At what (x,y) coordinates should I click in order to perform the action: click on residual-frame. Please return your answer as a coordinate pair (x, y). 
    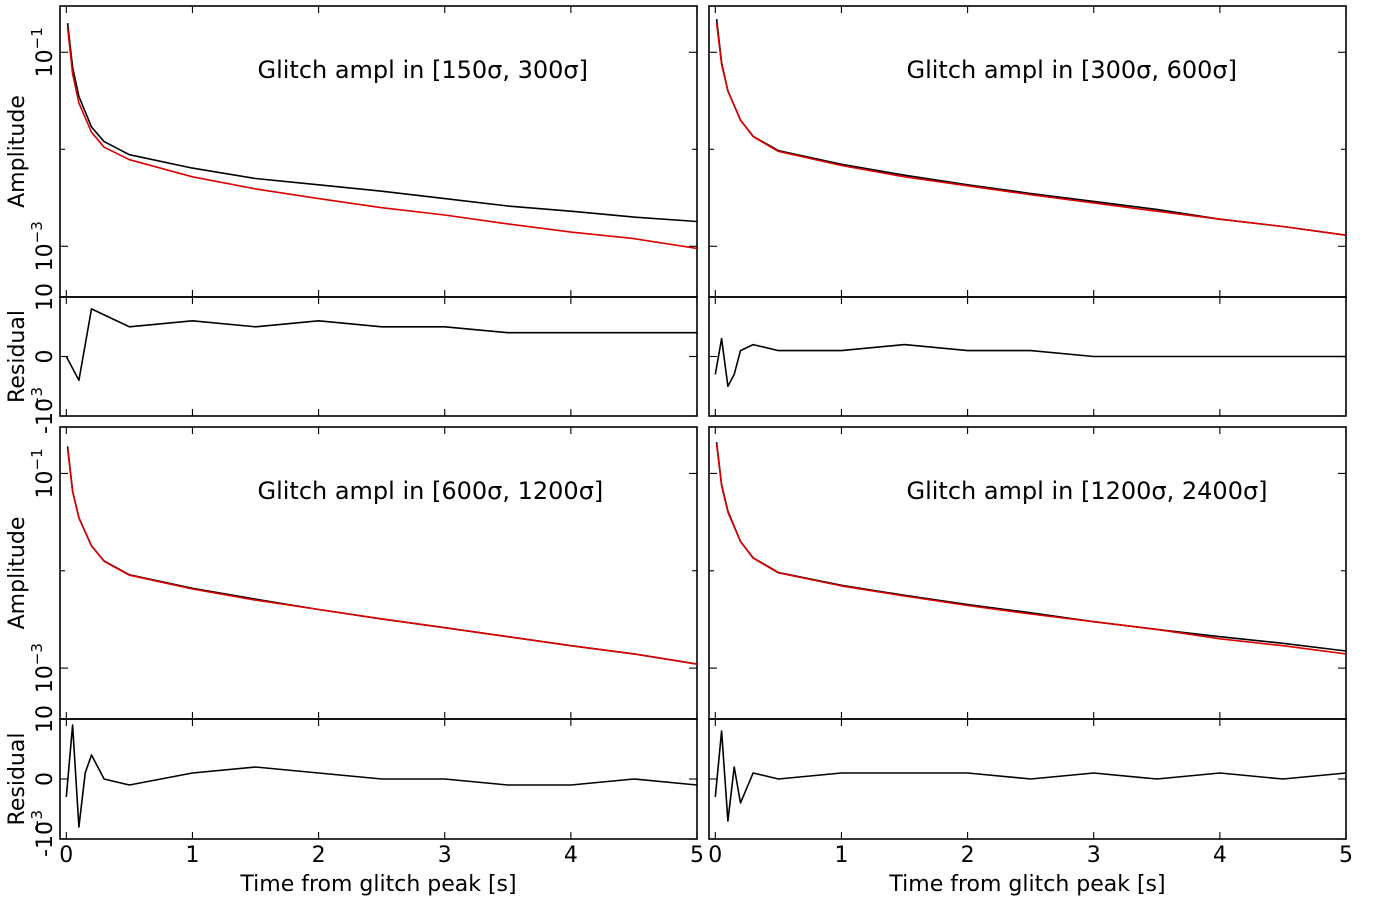
    Looking at the image, I should click on (378, 356).